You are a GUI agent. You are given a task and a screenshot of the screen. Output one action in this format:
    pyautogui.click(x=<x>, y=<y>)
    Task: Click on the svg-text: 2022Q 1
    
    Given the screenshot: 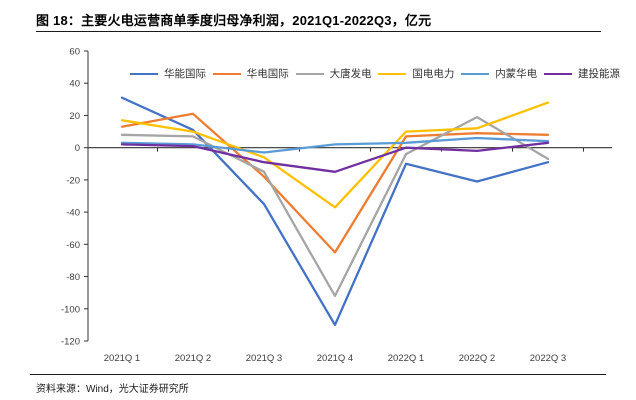 What is the action you would take?
    pyautogui.click(x=406, y=358)
    